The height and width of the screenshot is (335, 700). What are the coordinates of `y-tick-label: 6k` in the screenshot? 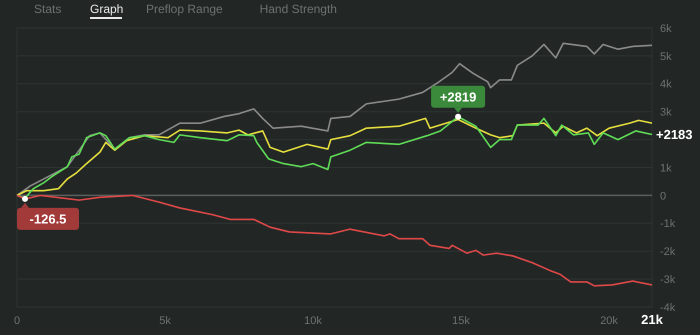 It's located at (666, 28).